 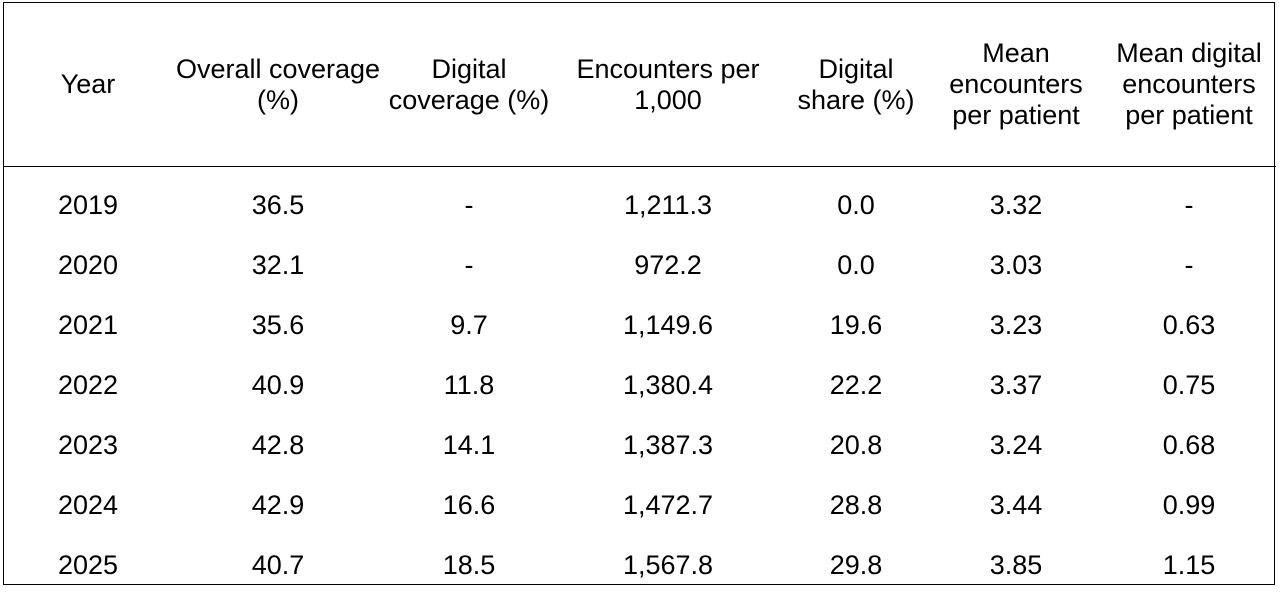 I want to click on cell-year: 2022, so click(x=88, y=385).